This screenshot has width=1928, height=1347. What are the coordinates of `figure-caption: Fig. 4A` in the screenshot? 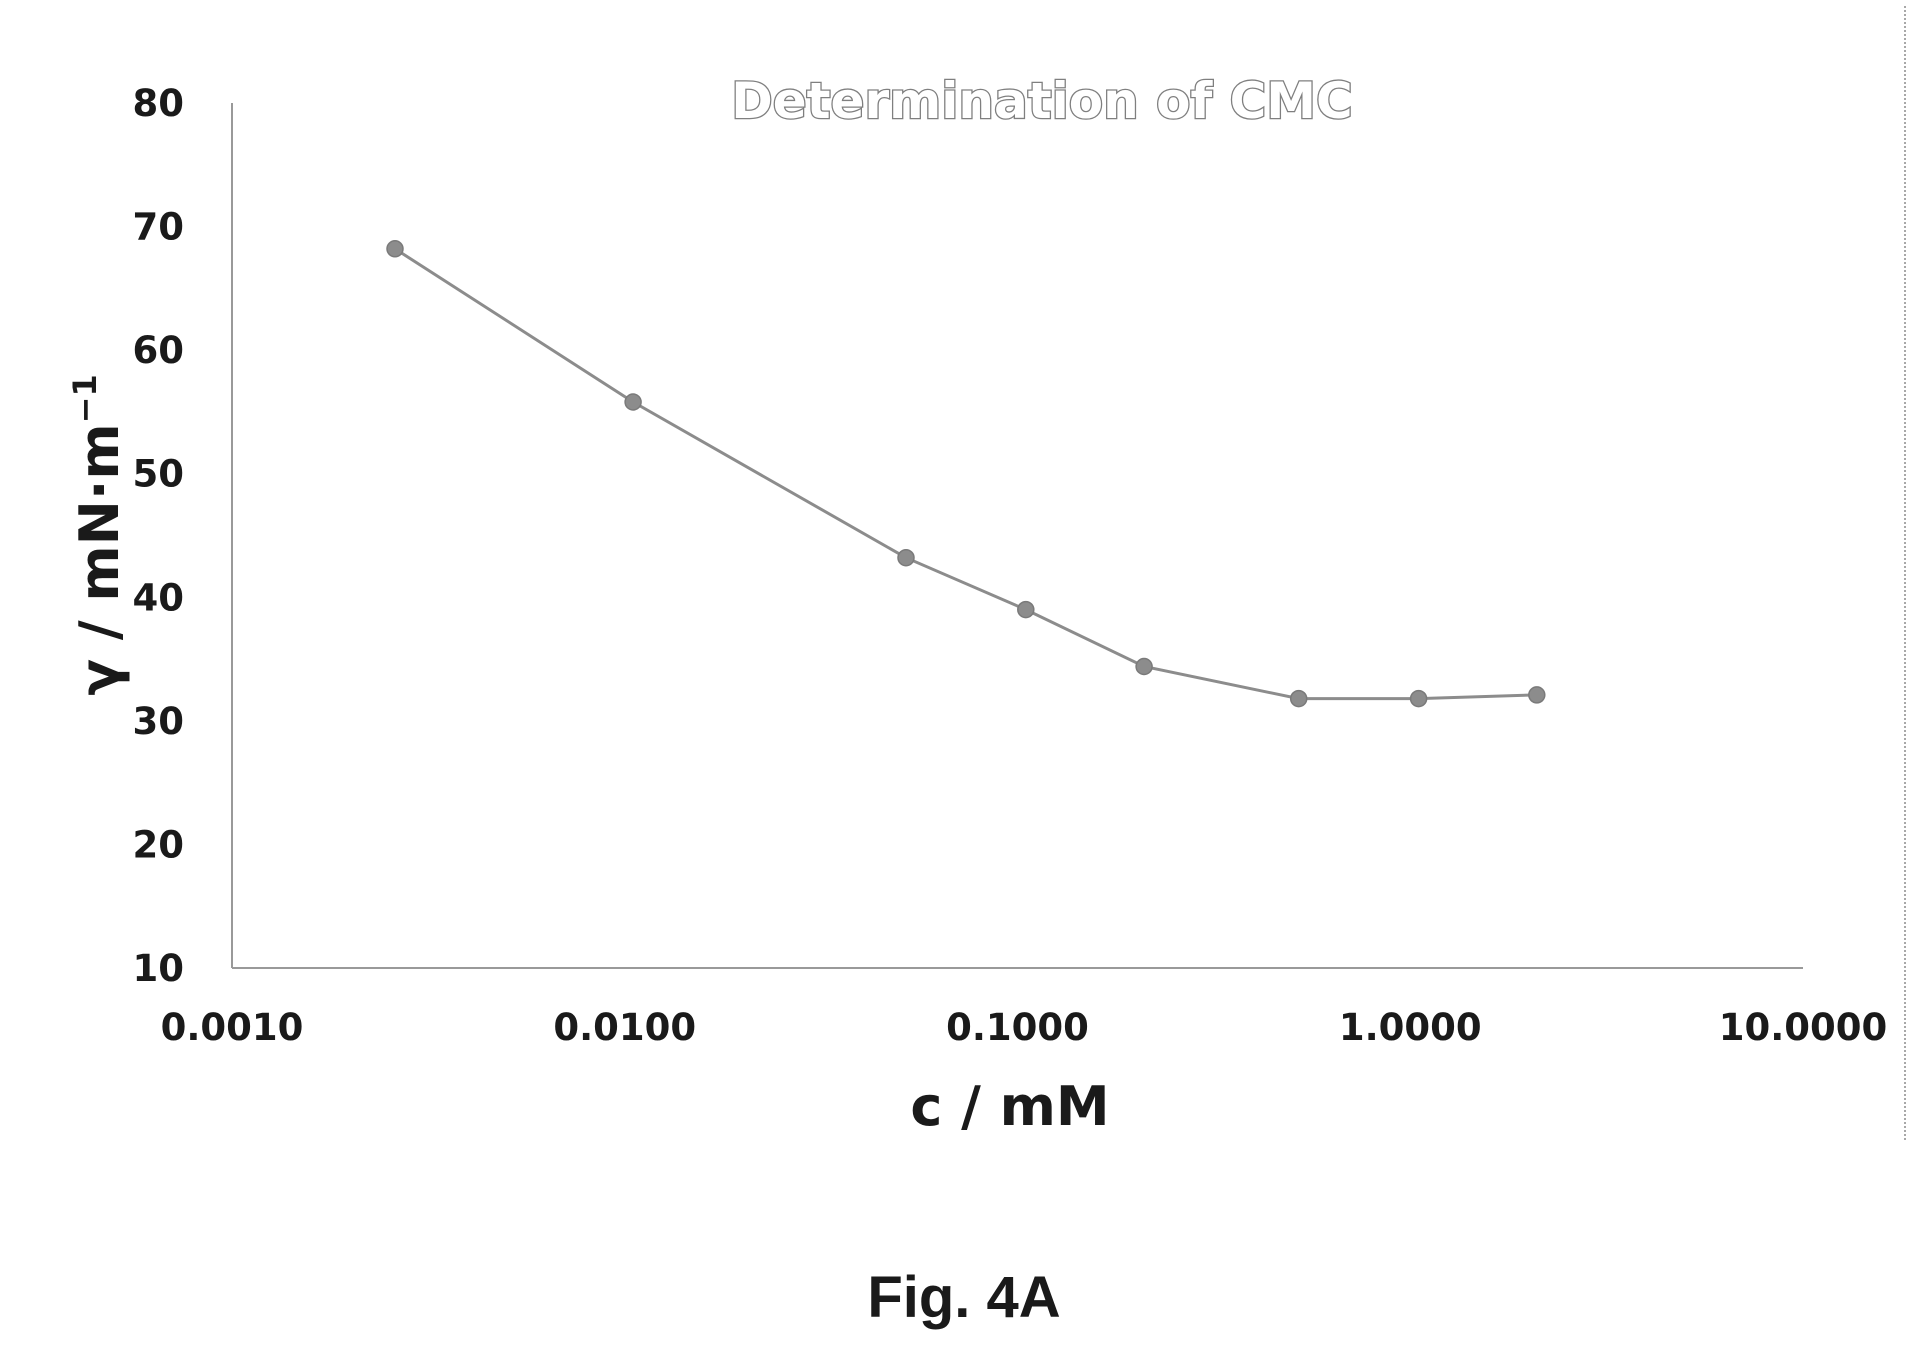 It's located at (963, 1297).